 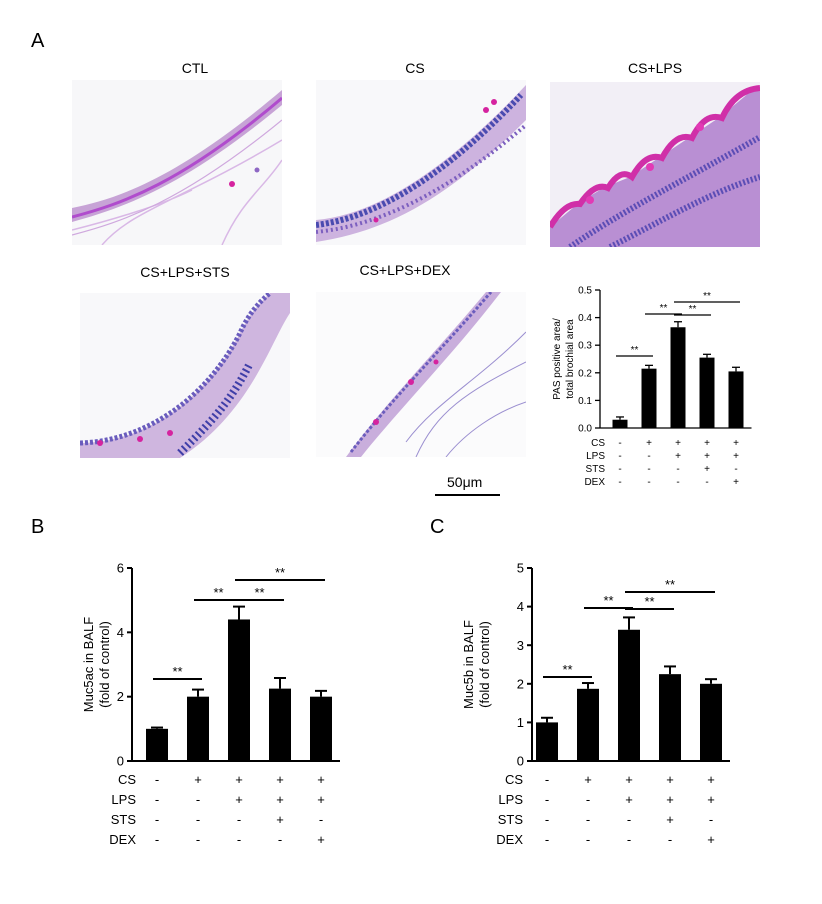 What do you see at coordinates (177, 162) in the screenshot?
I see `micrograph-ctl` at bounding box center [177, 162].